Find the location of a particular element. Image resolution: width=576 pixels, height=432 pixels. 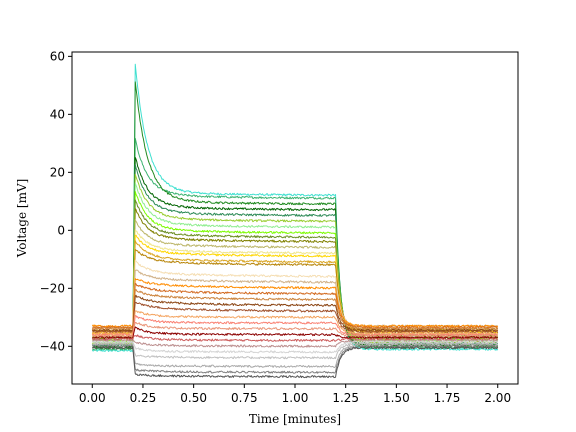

x-tick-label: 0.50 is located at coordinates (193, 398).